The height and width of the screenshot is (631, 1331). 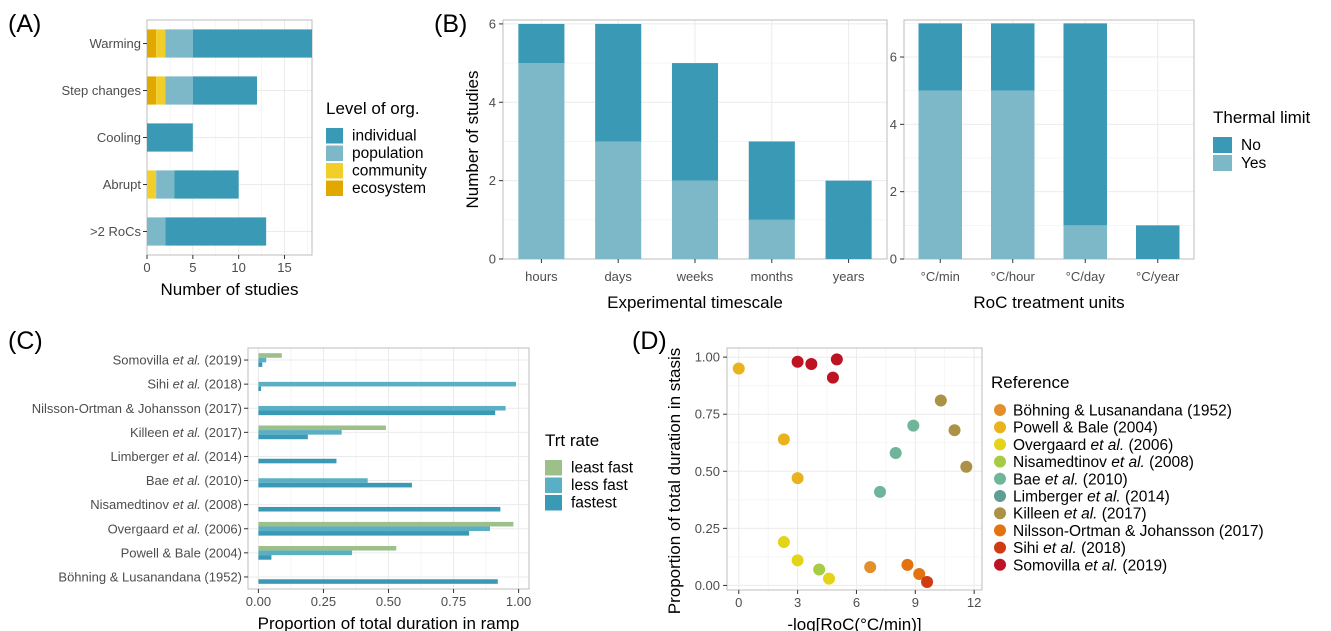 What do you see at coordinates (492, 102) in the screenshot?
I see `y-tick-label: 4` at bounding box center [492, 102].